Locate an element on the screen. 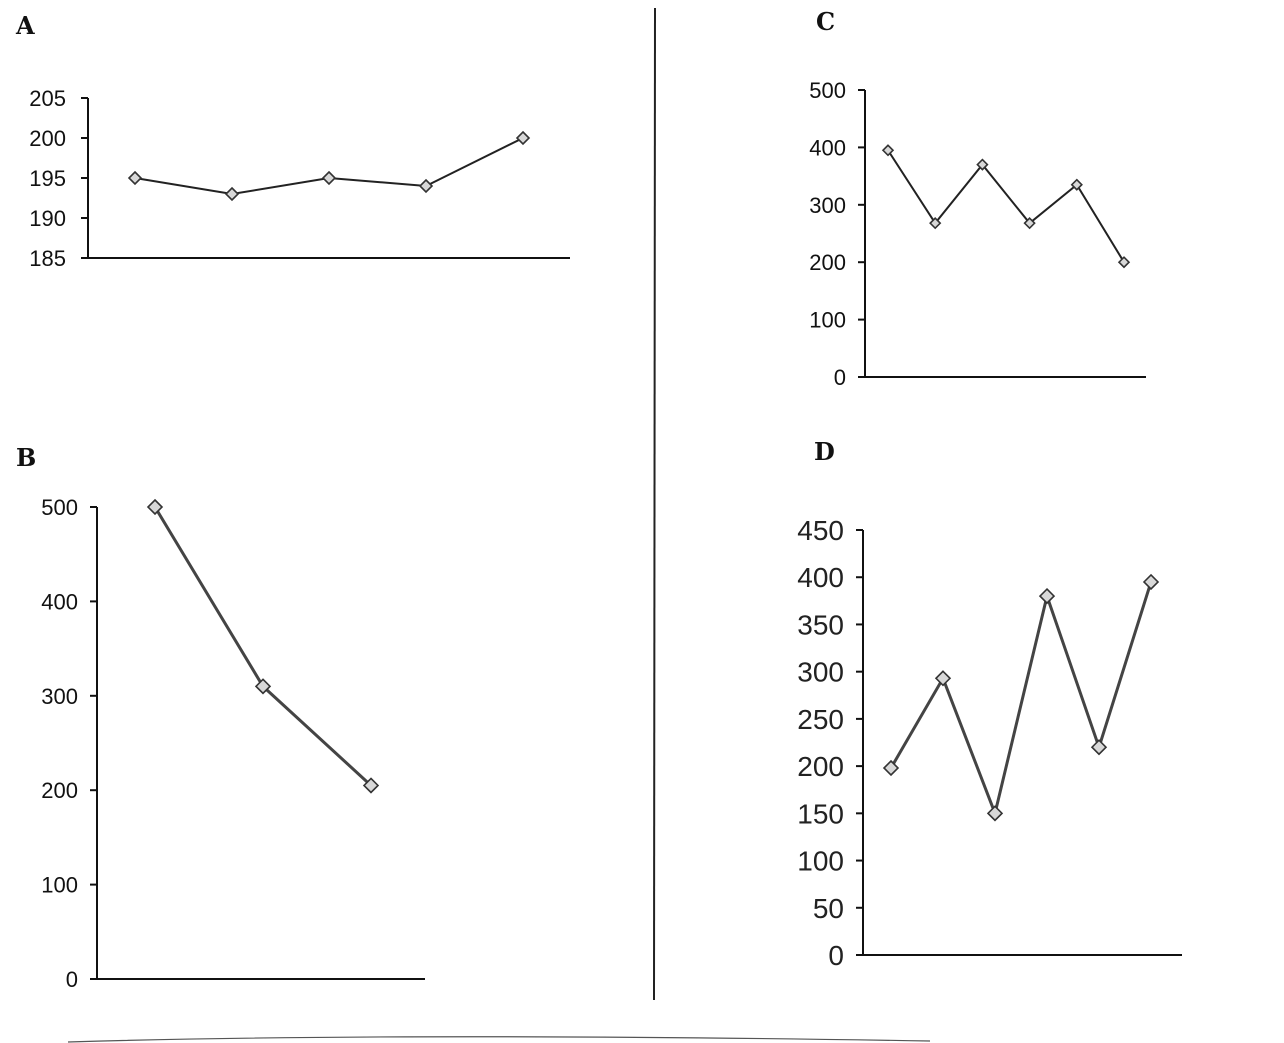 The width and height of the screenshot is (1284, 1043). y-tick-label: 50 is located at coordinates (828, 908).